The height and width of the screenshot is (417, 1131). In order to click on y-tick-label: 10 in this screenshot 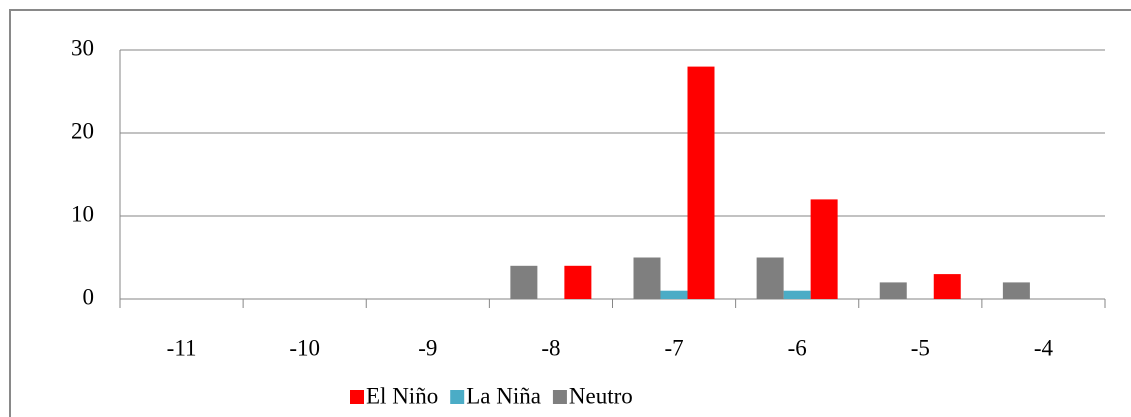, I will do `click(82, 213)`.